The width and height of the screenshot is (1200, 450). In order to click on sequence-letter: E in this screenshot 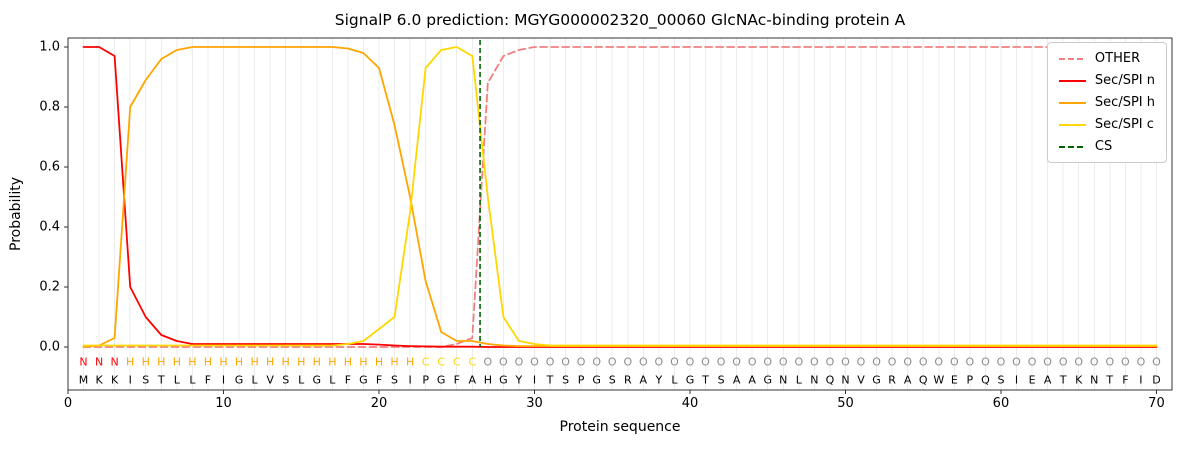, I will do `click(954, 380)`.